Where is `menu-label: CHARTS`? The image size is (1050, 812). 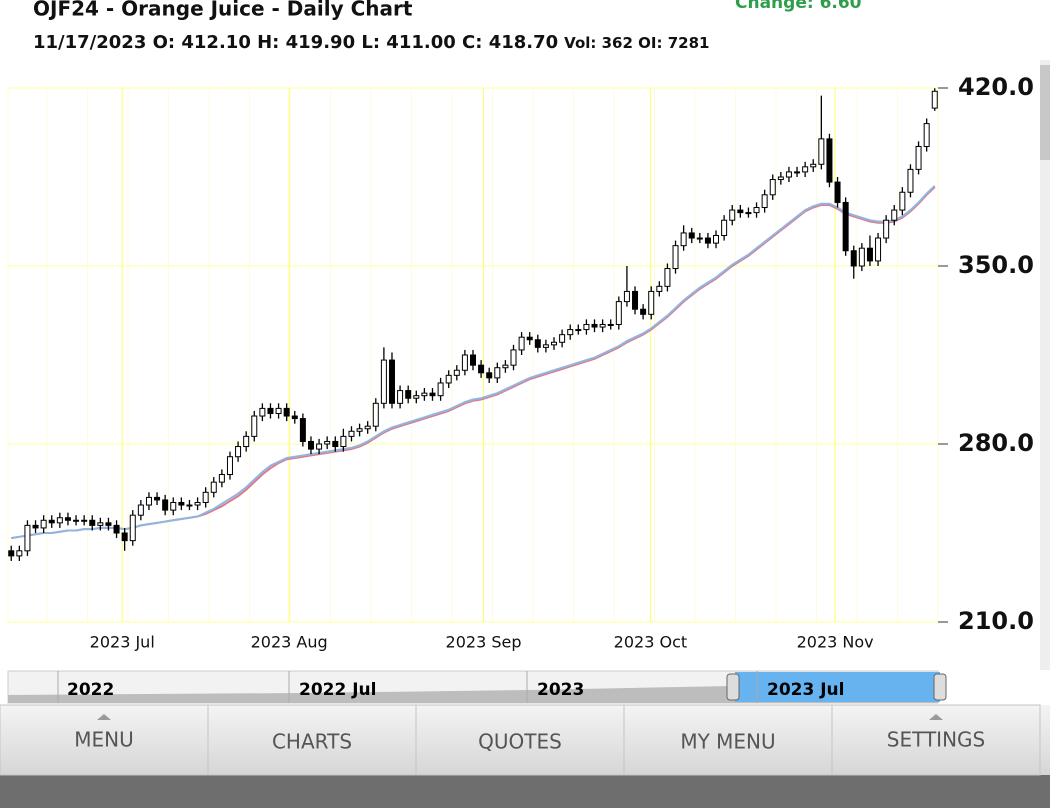
menu-label: CHARTS is located at coordinates (312, 742).